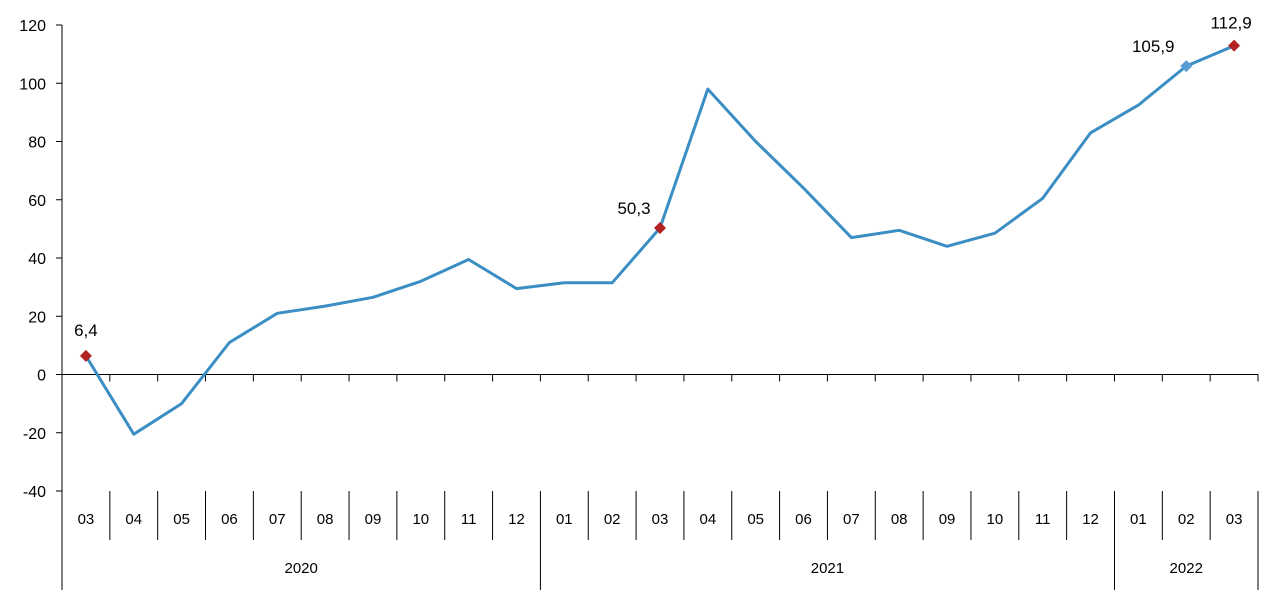  I want to click on y-axis: -40 -20 0 20 40 60 80 100 120, so click(41, 259).